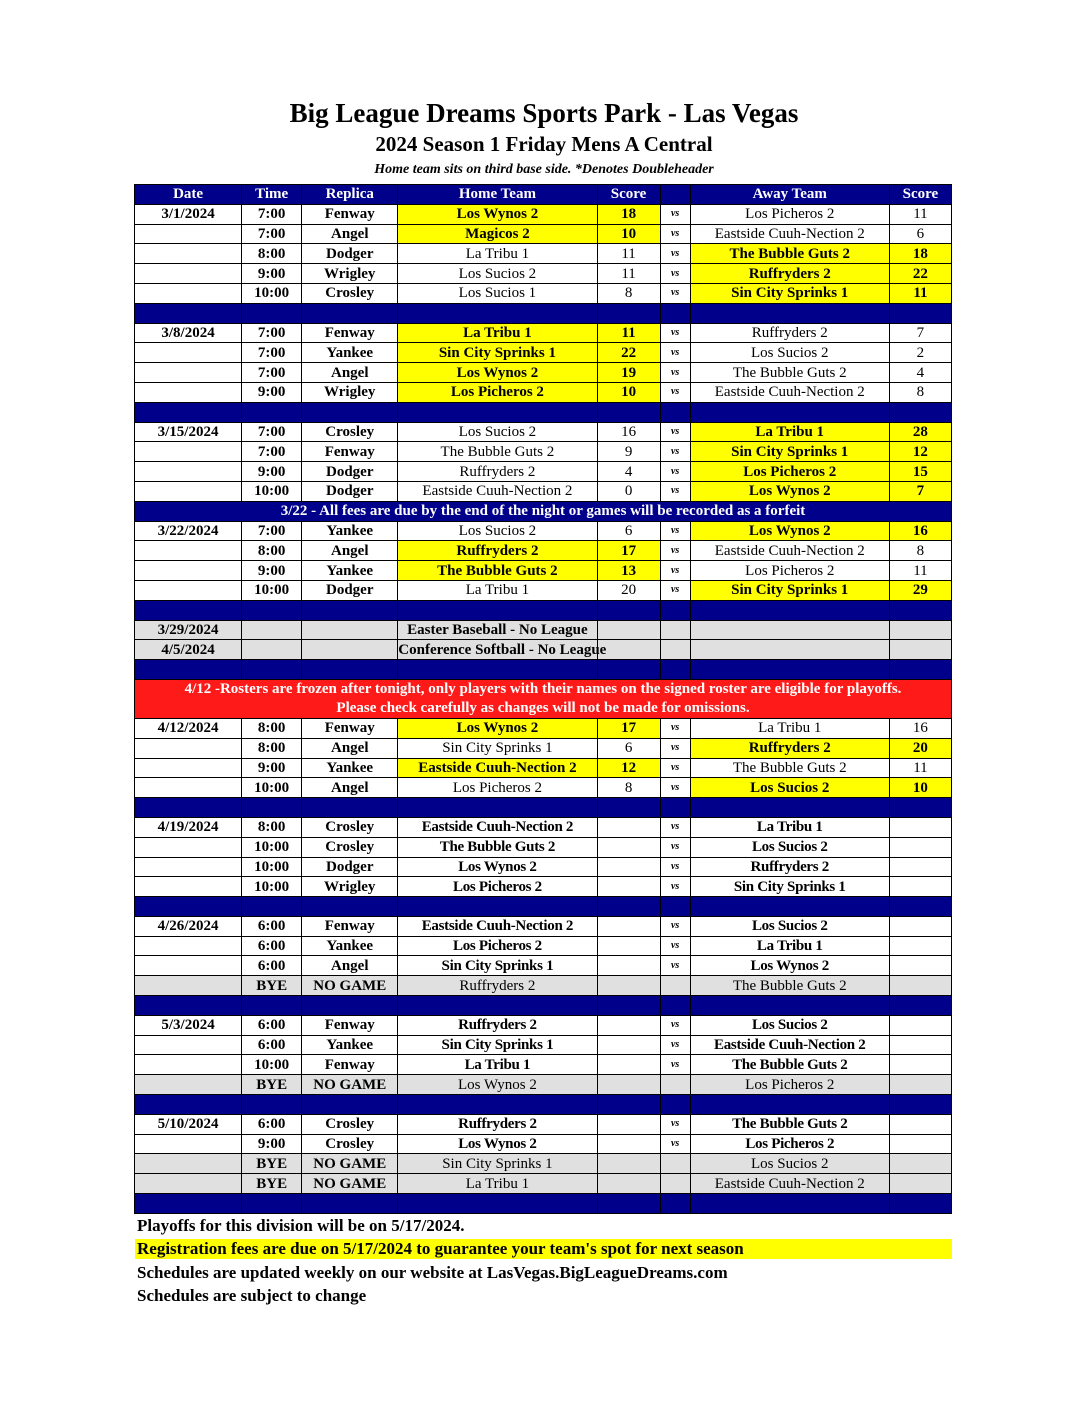  What do you see at coordinates (497, 1085) in the screenshot?
I see `bye-home-team: Los Wynos 2` at bounding box center [497, 1085].